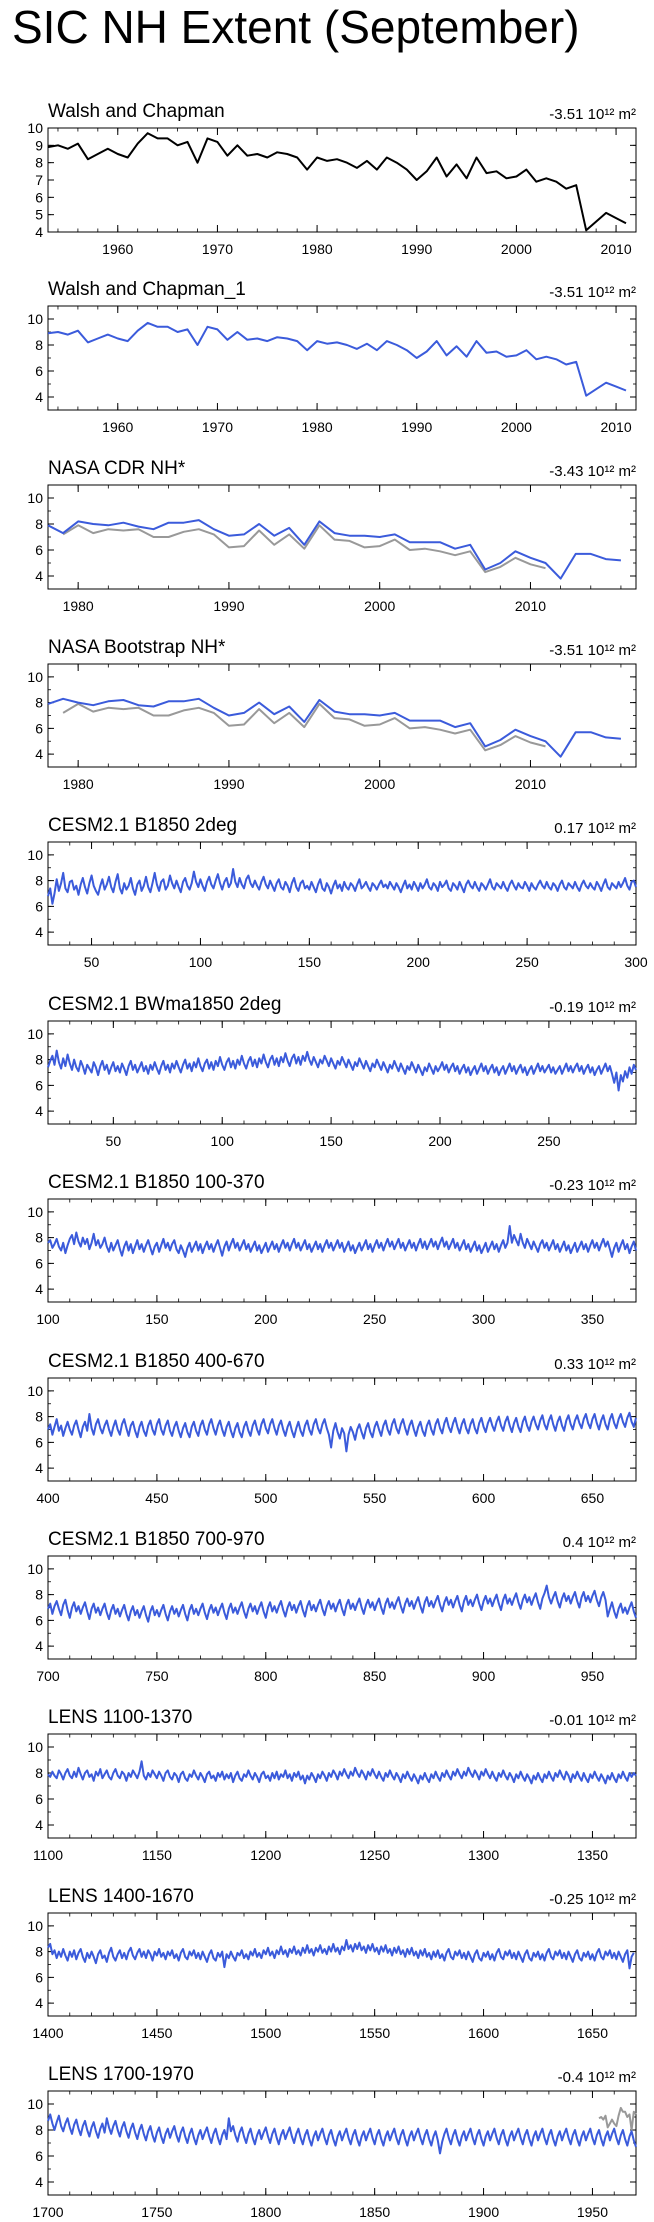 The height and width of the screenshot is (2222, 654). What do you see at coordinates (117, 468) in the screenshot?
I see `chart-title: NASA CDR NH*` at bounding box center [117, 468].